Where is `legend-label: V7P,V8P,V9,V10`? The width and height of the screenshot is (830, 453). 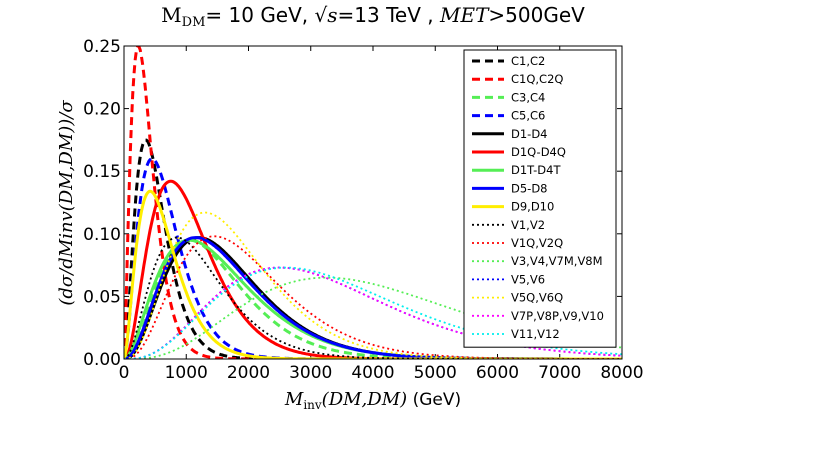
legend-label: V7P,V8P,V9,V10 is located at coordinates (557, 316).